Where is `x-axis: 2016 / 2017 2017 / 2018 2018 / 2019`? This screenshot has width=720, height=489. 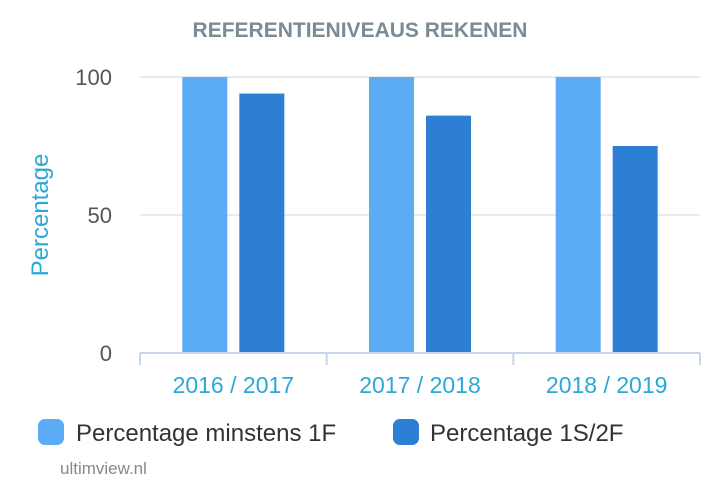 x-axis: 2016 / 2017 2017 / 2018 2018 / 2019 is located at coordinates (420, 375).